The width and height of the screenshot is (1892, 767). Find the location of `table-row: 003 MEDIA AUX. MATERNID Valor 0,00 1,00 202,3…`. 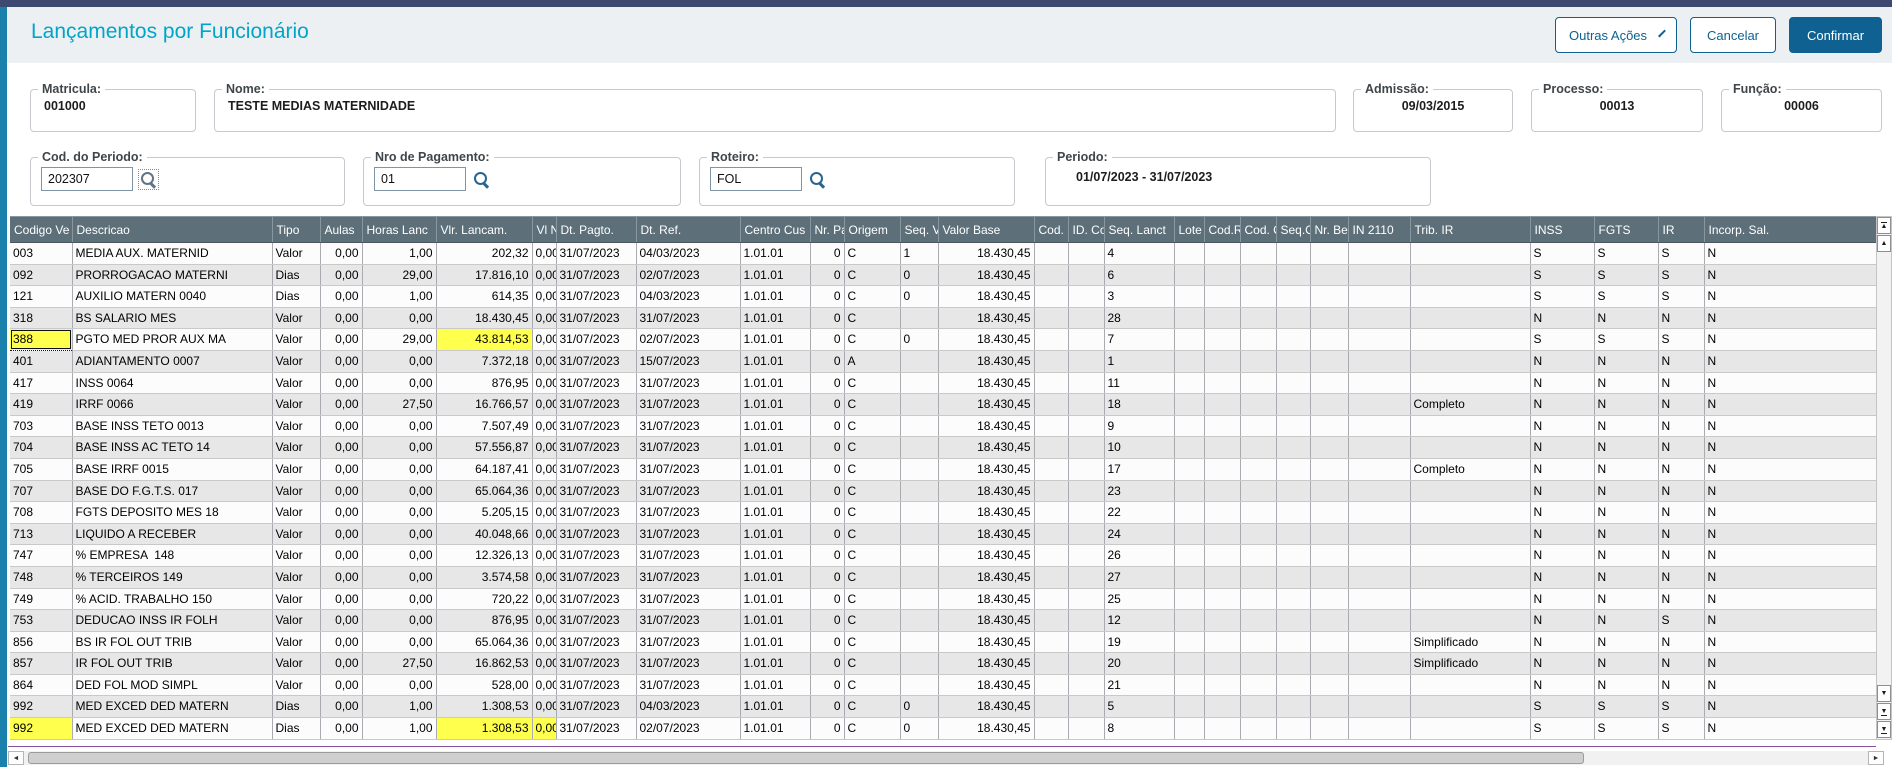

table-row: 003 MEDIA AUX. MATERNID Valor 0,00 1,00 202,3… is located at coordinates (943, 253).